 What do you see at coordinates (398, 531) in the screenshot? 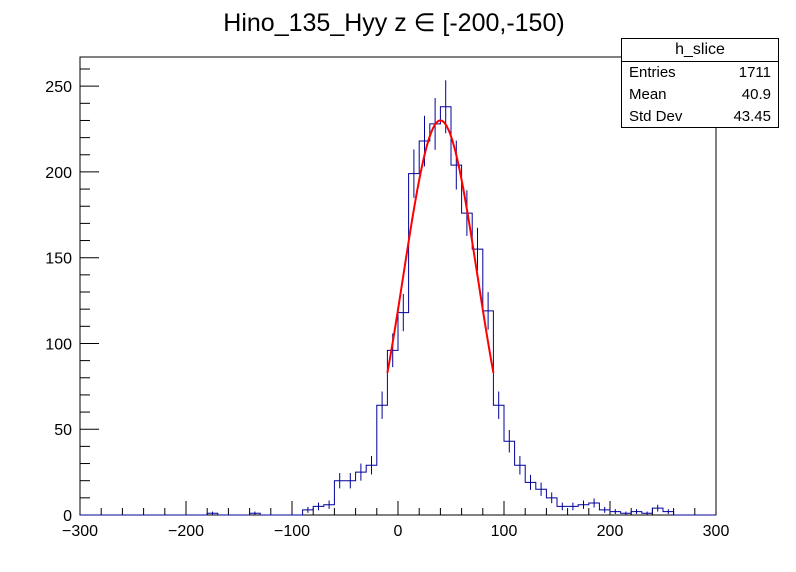
I see `x-tick-label: 0` at bounding box center [398, 531].